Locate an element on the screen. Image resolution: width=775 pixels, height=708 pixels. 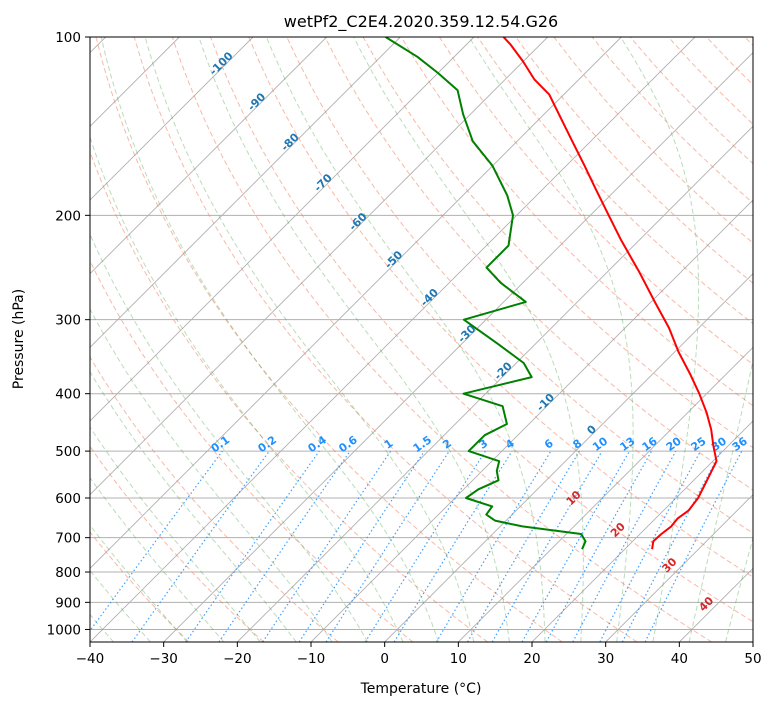
x-tick-label: −10 is located at coordinates (311, 659).